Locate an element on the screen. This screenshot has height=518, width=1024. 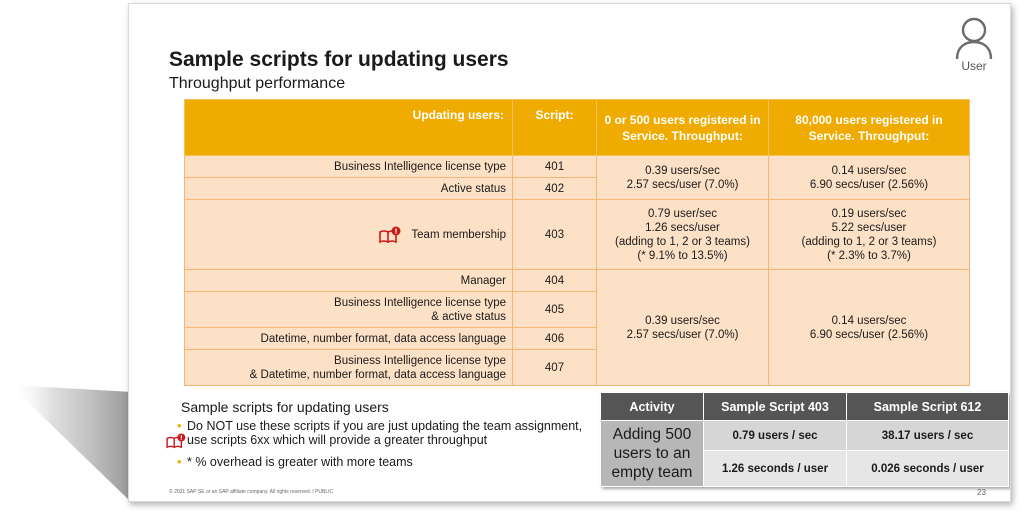
slide-subtitle: Throughput performance is located at coordinates (257, 83).